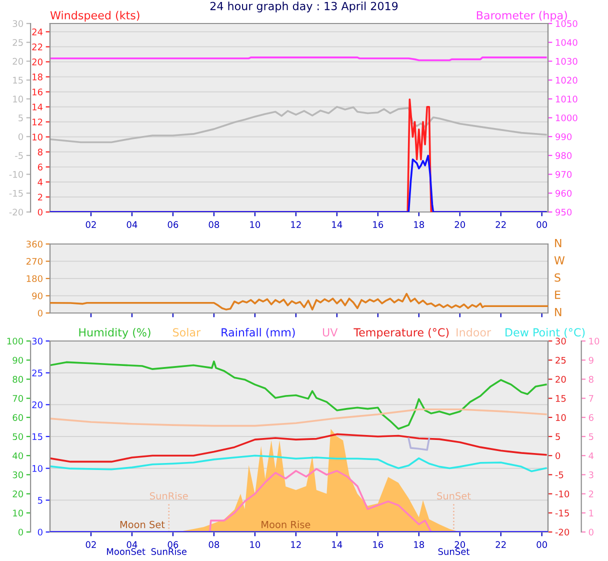  I want to click on annotation: Moon Rise, so click(286, 524).